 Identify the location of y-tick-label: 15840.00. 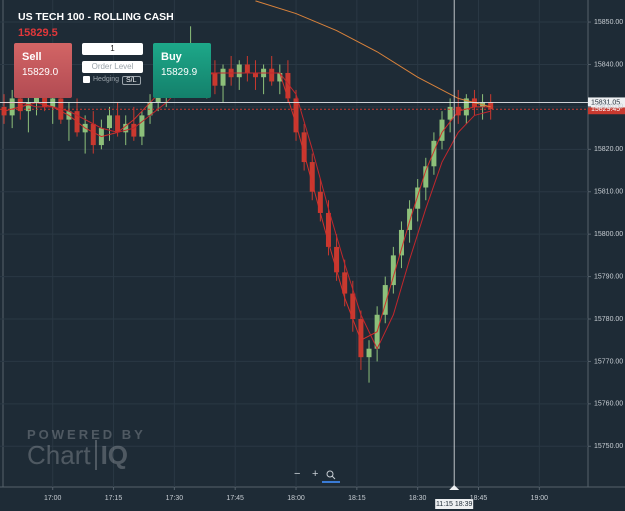
(608, 64).